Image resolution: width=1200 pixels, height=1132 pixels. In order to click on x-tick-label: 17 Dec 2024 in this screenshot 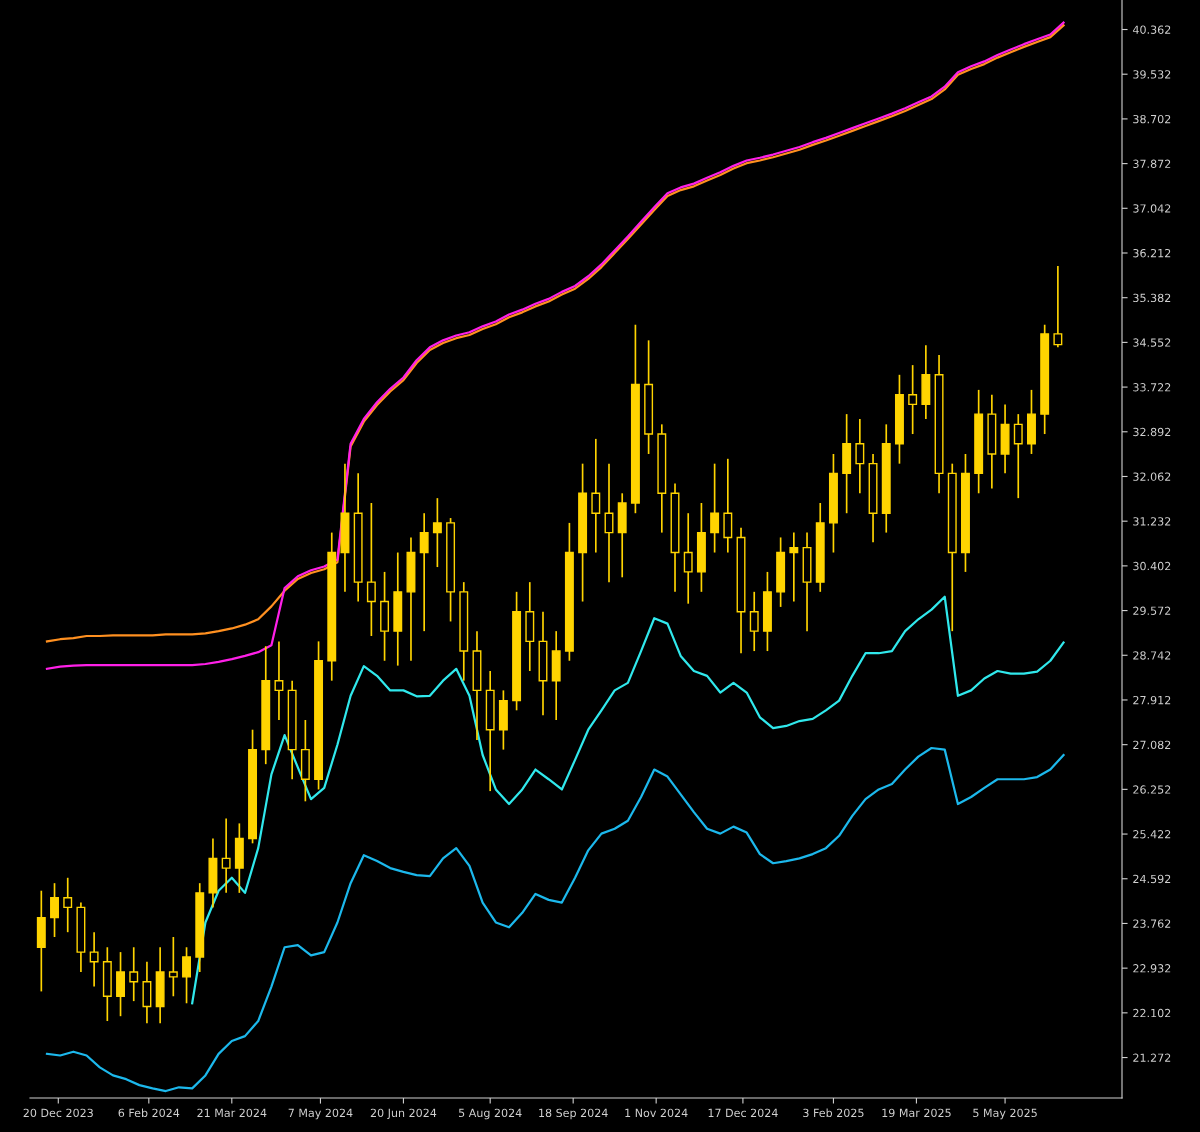, I will do `click(743, 1113)`.